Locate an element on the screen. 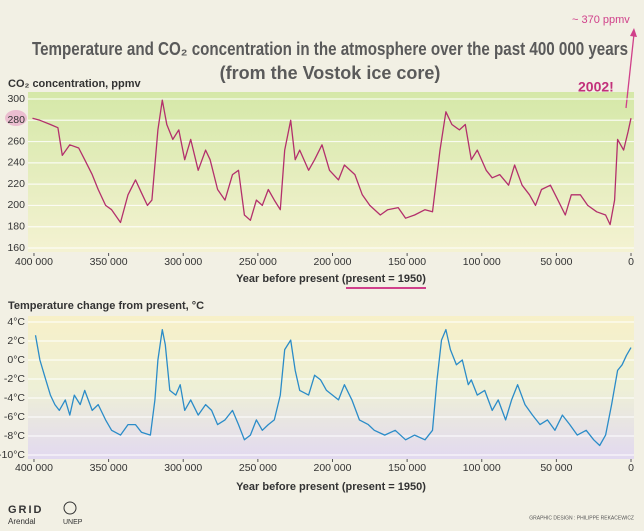 The height and width of the screenshot is (531, 644). arrow-head is located at coordinates (633, 32).